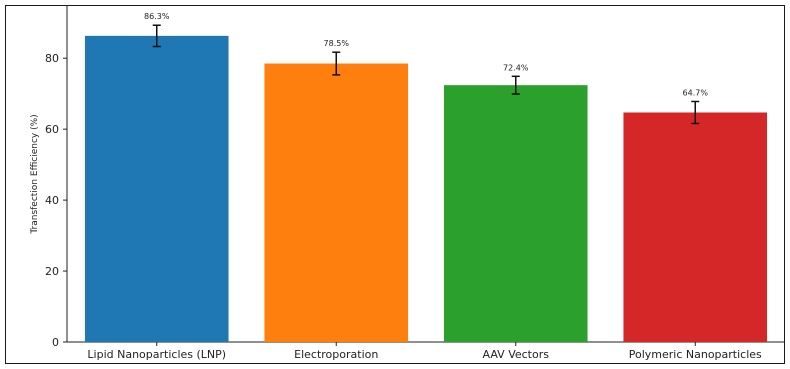  I want to click on bar-value-label: 86.3%, so click(157, 16).